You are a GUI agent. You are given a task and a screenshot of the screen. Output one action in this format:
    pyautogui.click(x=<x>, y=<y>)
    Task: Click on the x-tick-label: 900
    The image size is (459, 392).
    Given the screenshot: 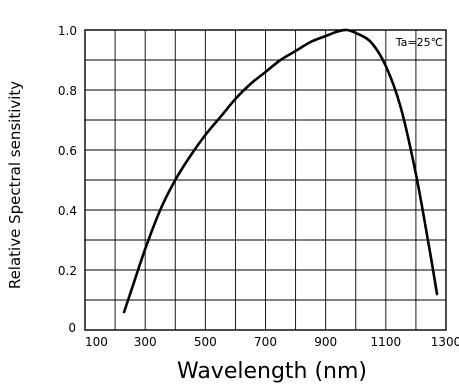 What is the action you would take?
    pyautogui.click(x=325, y=342)
    